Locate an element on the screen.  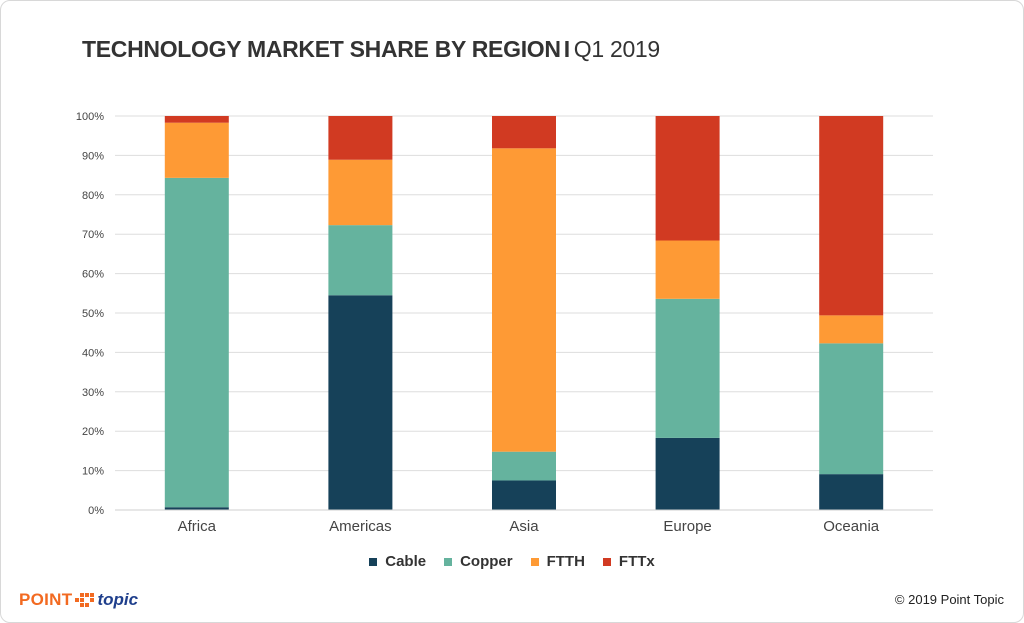
logo-grid-icon is located at coordinates (85, 600).